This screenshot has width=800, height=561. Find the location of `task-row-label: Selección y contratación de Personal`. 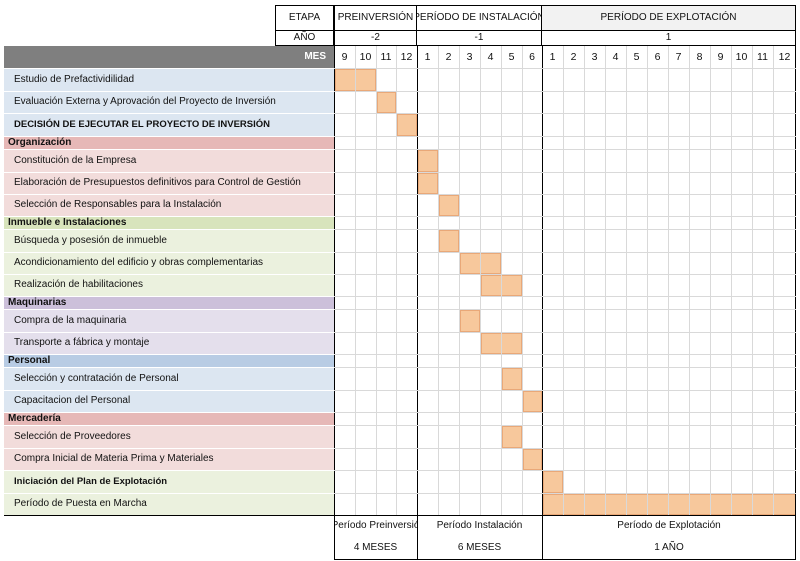

task-row-label: Selección y contratación de Personal is located at coordinates (169, 378).